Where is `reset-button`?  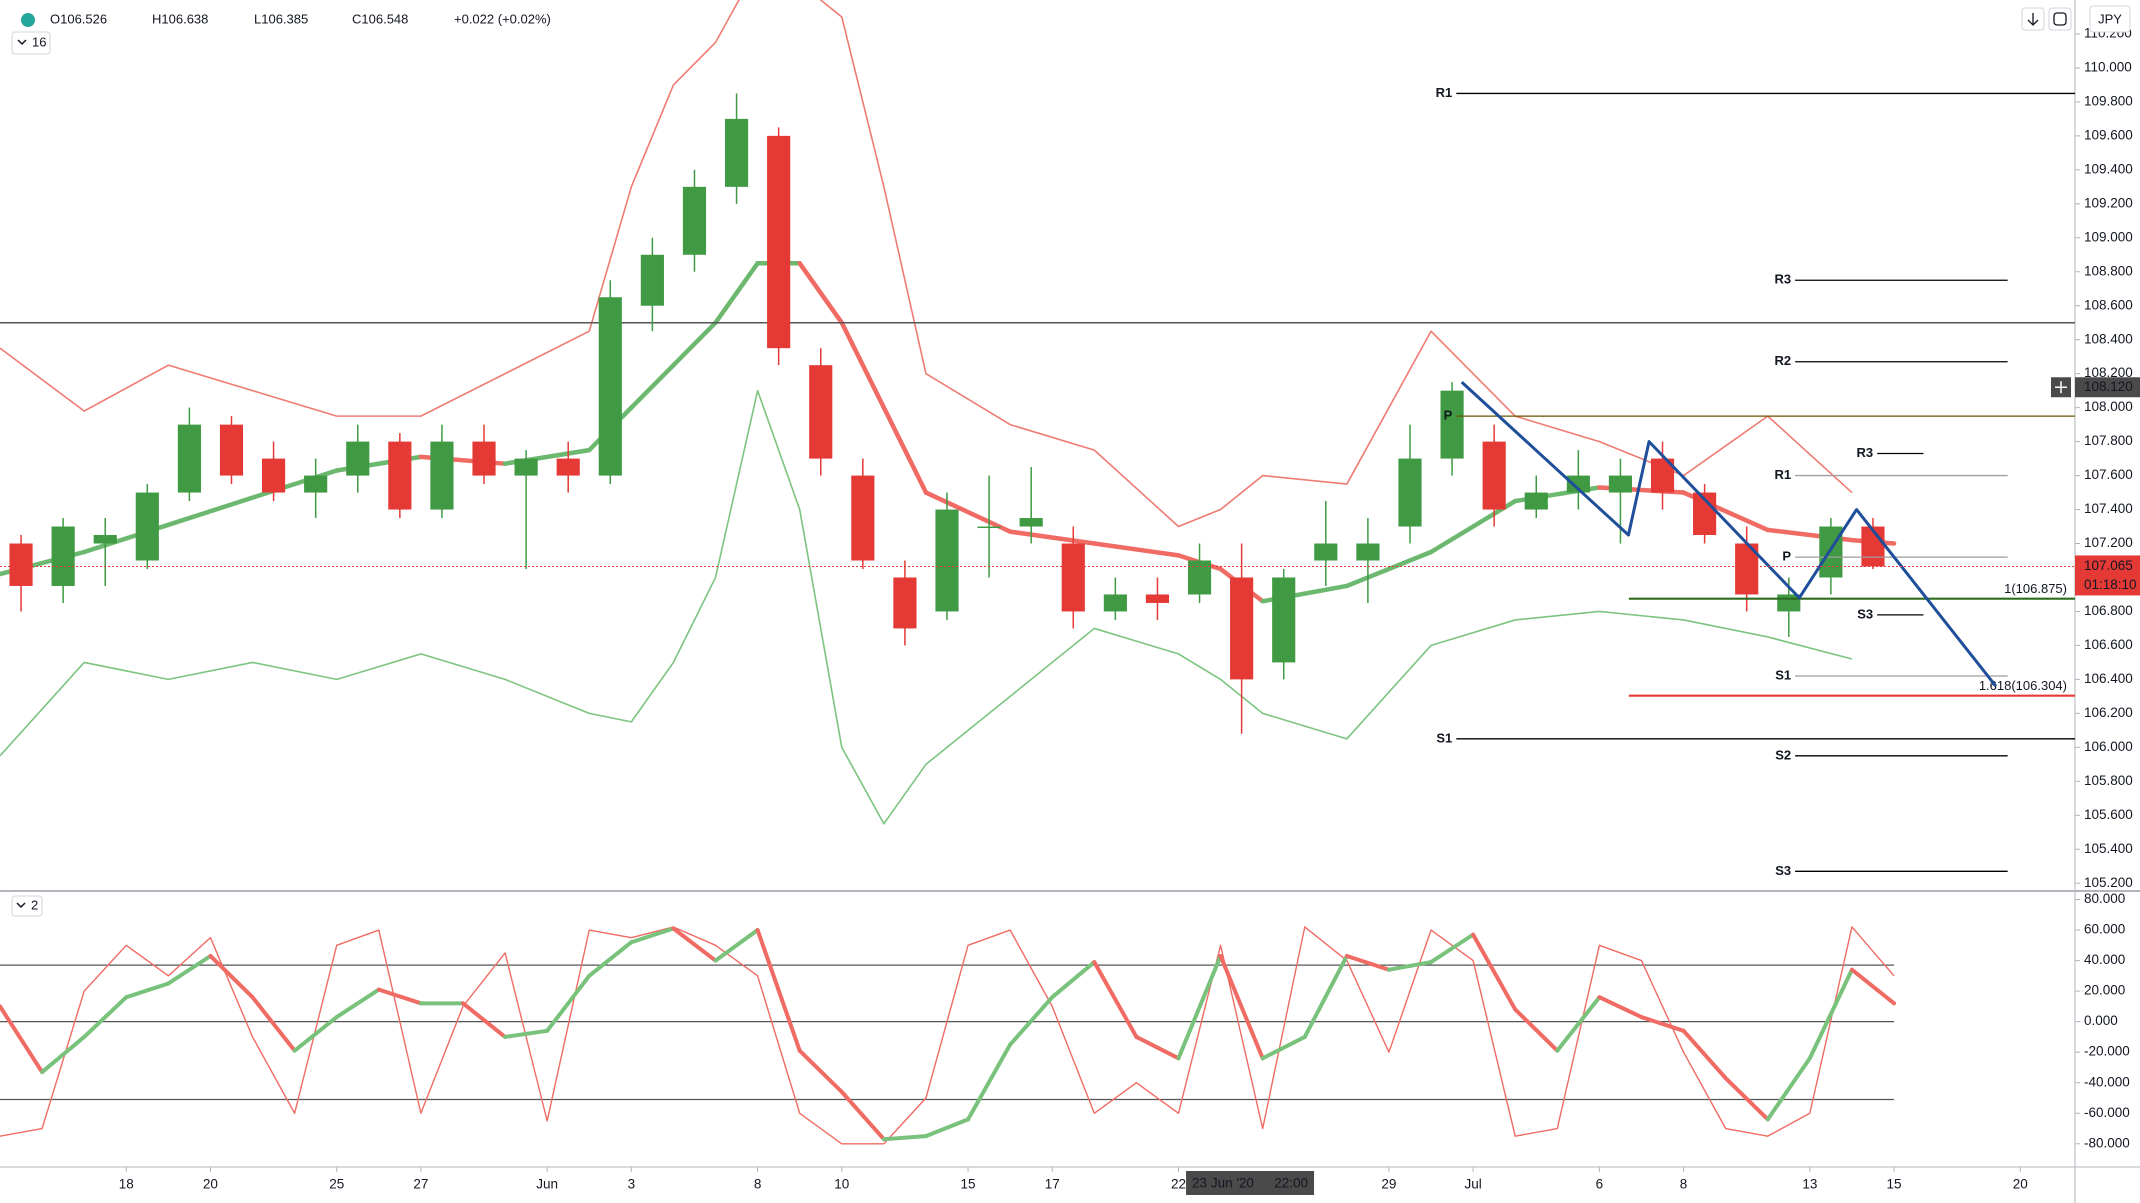
reset-button is located at coordinates (2060, 19).